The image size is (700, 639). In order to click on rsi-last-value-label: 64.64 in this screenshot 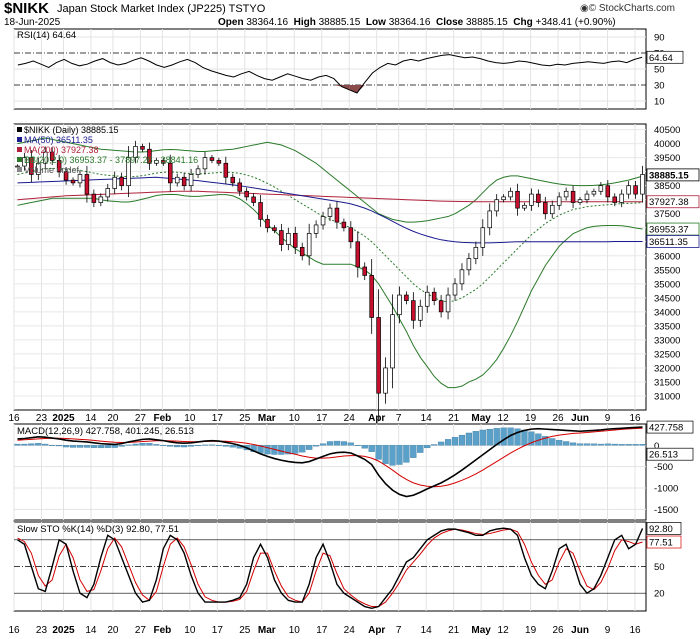, I will do `click(661, 58)`.